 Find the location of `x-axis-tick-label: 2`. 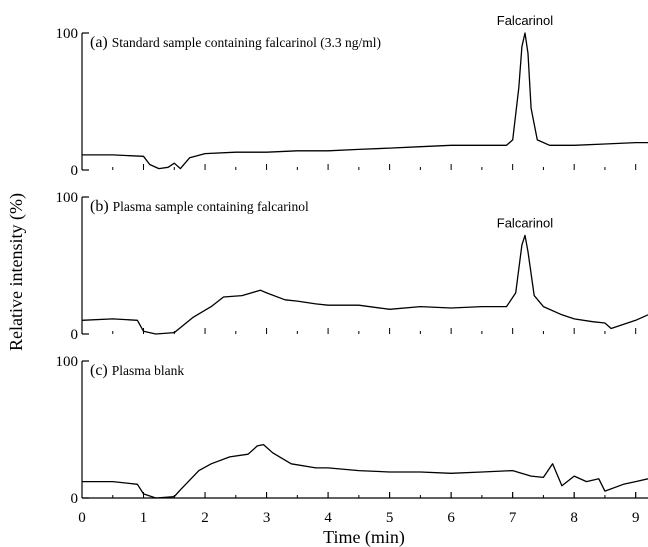

x-axis-tick-label: 2 is located at coordinates (205, 518).